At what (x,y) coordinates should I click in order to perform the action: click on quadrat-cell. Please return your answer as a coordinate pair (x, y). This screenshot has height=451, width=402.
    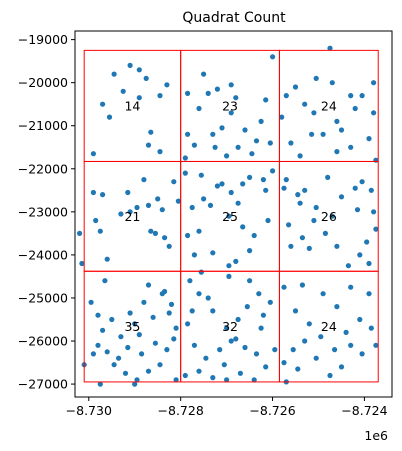
    Looking at the image, I should click on (328, 326).